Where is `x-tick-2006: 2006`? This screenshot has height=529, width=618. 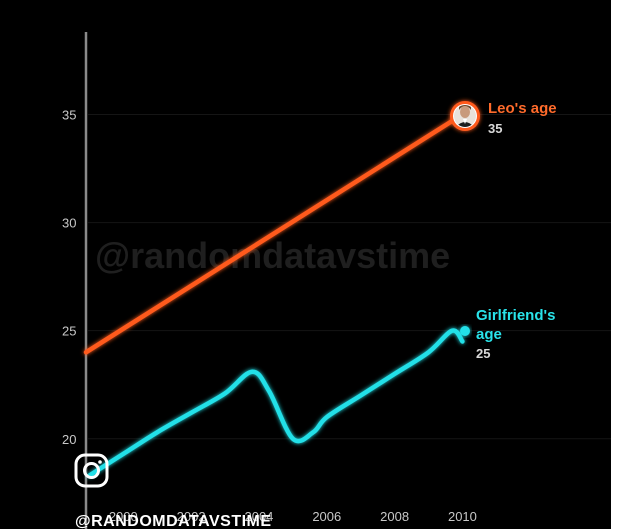 x-tick-2006: 2006 is located at coordinates (326, 516).